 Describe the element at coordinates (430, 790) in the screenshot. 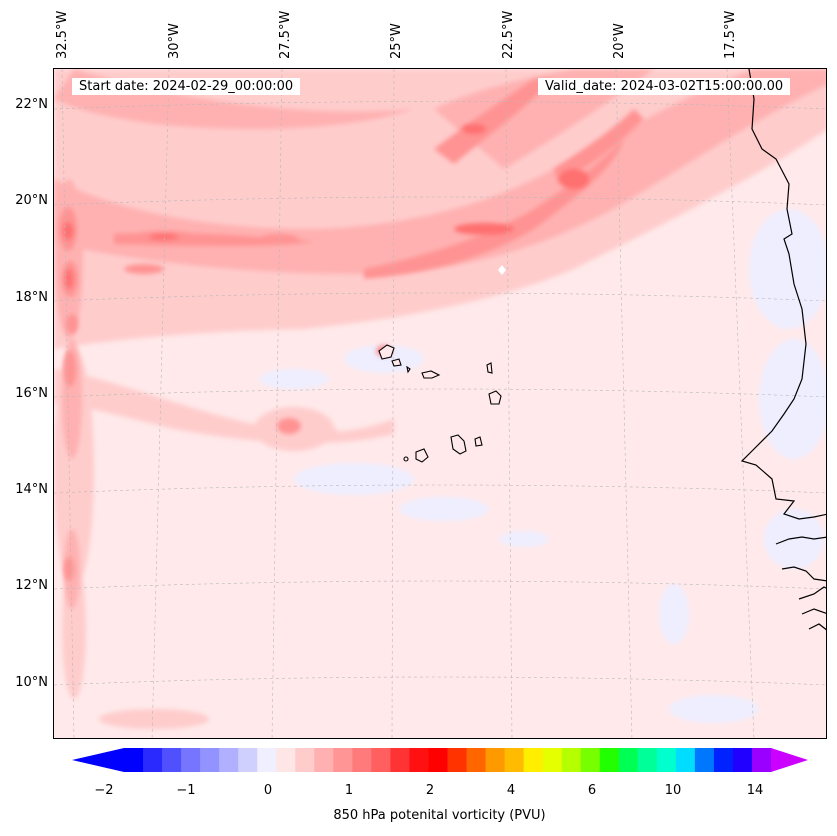

I see `colorbar-tick: 2` at that location.